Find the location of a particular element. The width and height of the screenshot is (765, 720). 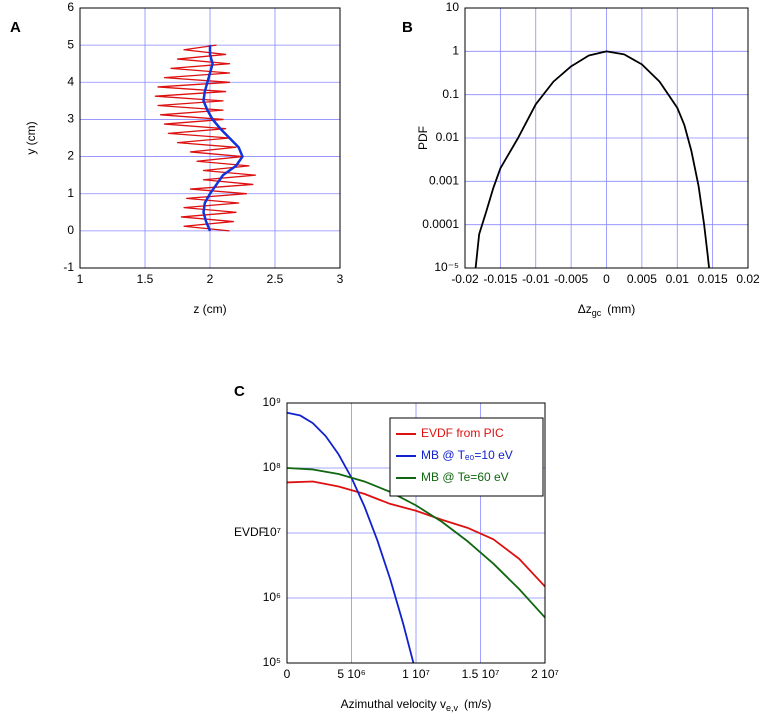

y-tick-label: 10⁻⁵ is located at coordinates (446, 267).